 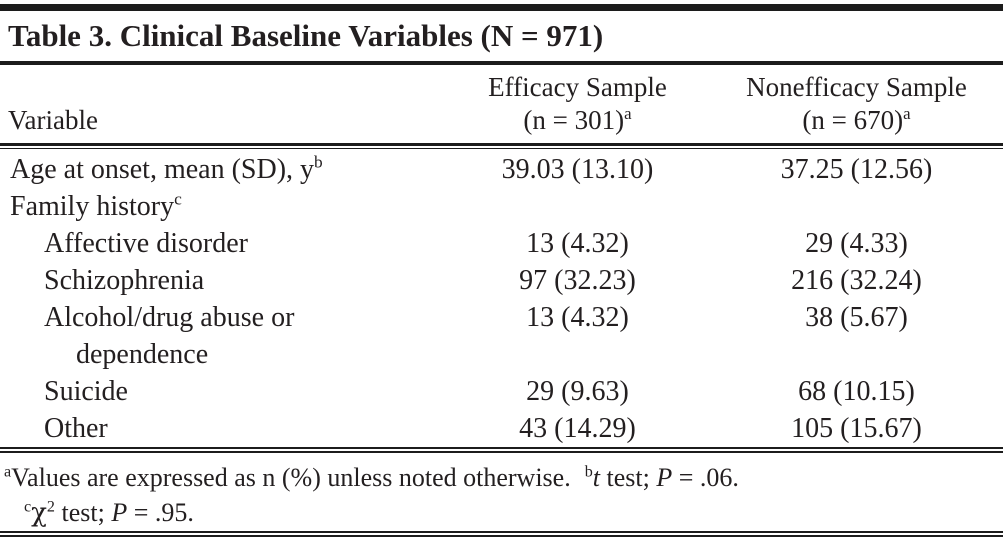 I want to click on row-nonefficacy-value: 68 (10.15), so click(x=856, y=391).